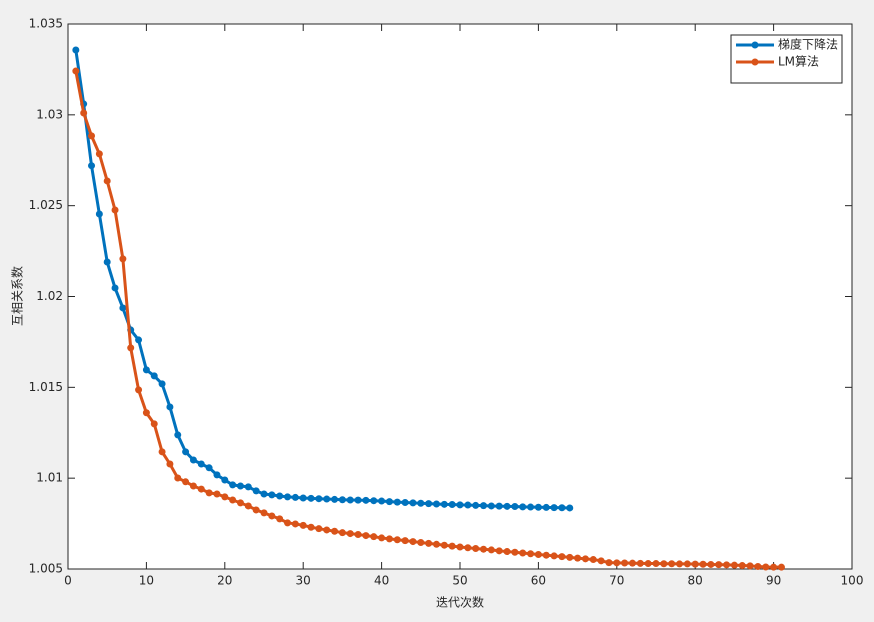  I want to click on x-tick-label: 20, so click(224, 581).